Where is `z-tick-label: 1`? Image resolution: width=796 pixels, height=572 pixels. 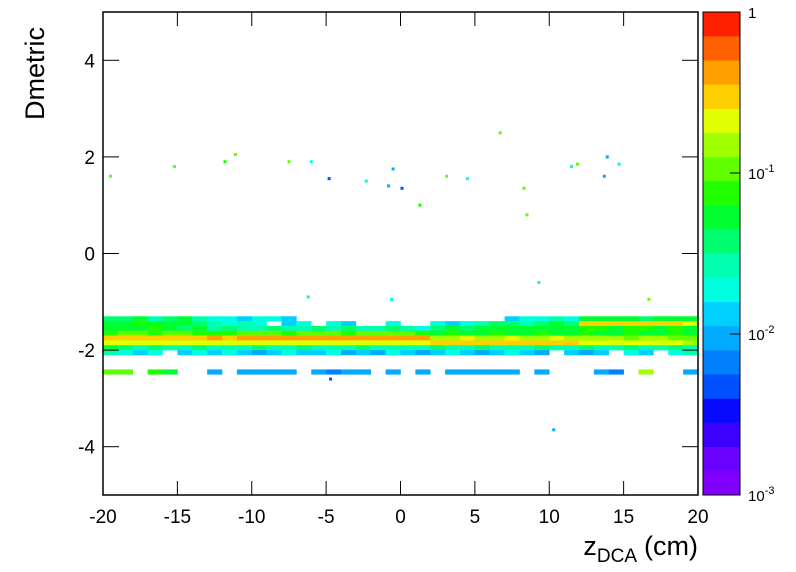 z-tick-label: 1 is located at coordinates (752, 13).